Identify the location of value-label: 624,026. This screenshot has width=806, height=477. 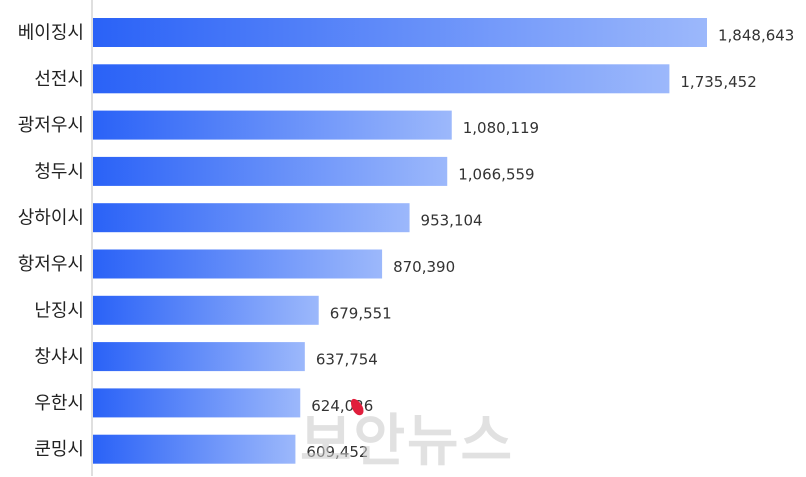
(342, 406).